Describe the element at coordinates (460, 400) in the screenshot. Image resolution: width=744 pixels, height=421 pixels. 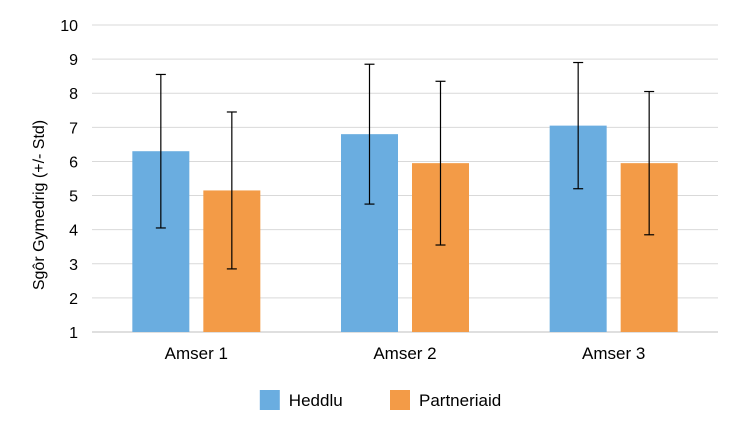
I see `legend-label: Partneriaid` at that location.